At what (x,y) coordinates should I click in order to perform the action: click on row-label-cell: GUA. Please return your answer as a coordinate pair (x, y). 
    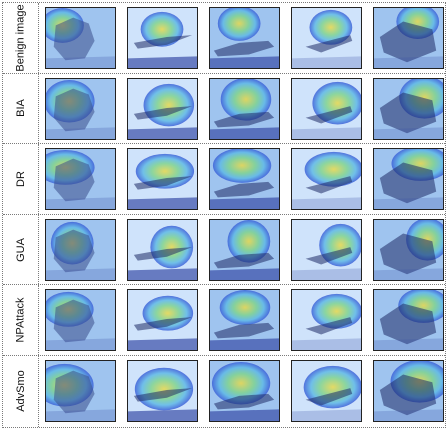
    Looking at the image, I should click on (21, 249).